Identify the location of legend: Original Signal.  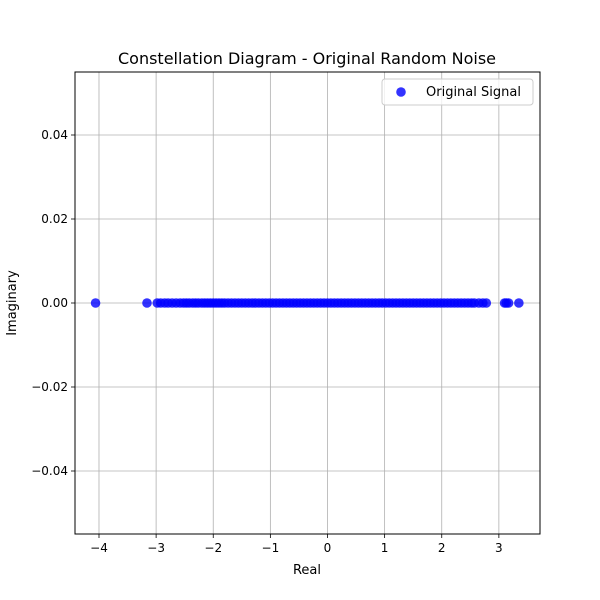
(457, 92).